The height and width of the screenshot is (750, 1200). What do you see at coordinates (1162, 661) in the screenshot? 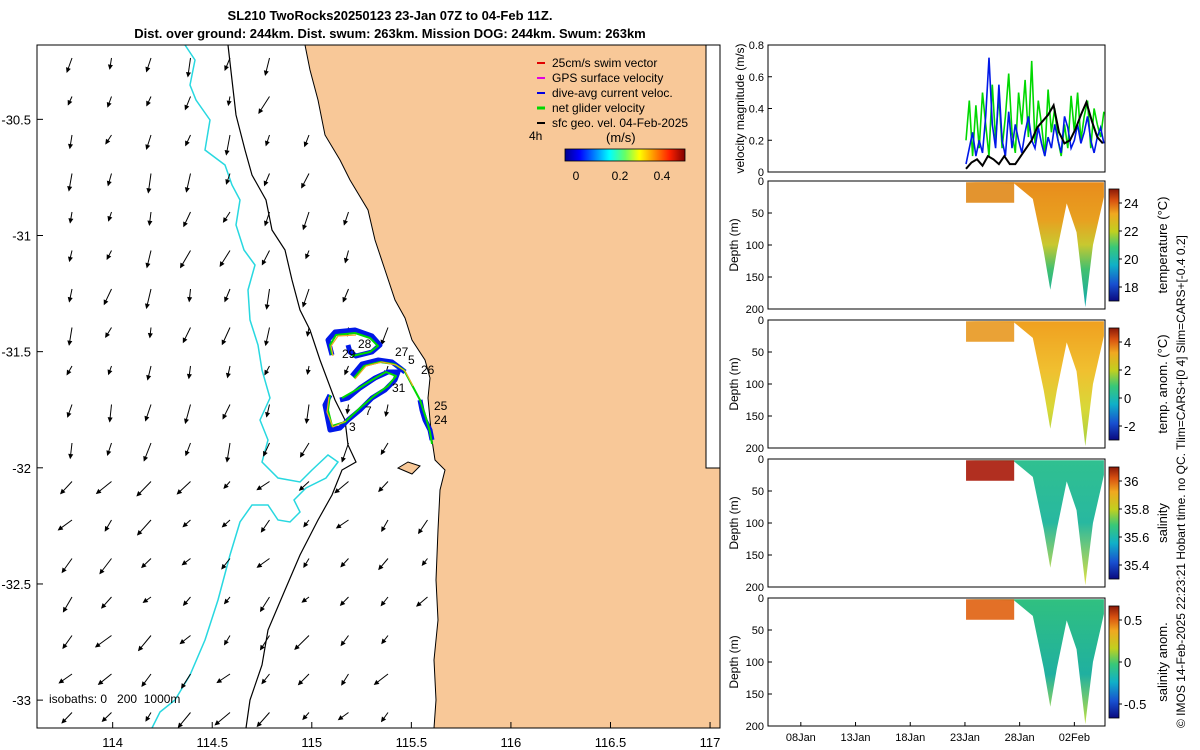
I see `colorbar-label: salinity anom.` at bounding box center [1162, 661].